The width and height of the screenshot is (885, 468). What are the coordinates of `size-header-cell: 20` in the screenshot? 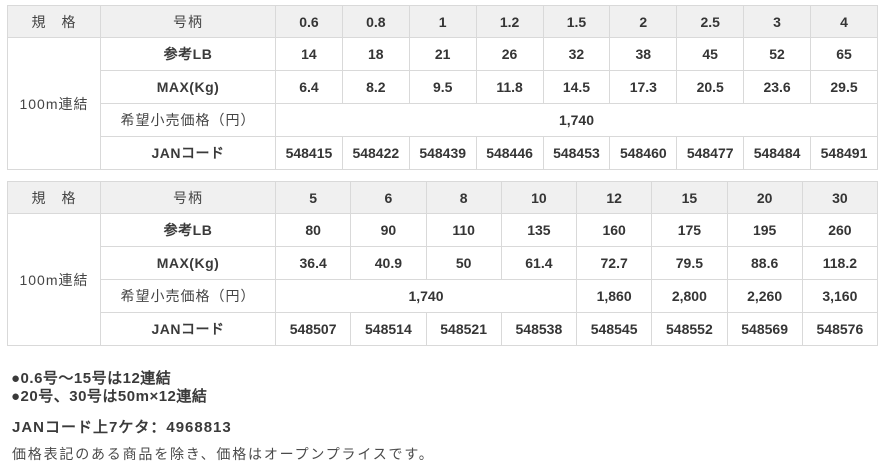 It's located at (764, 197).